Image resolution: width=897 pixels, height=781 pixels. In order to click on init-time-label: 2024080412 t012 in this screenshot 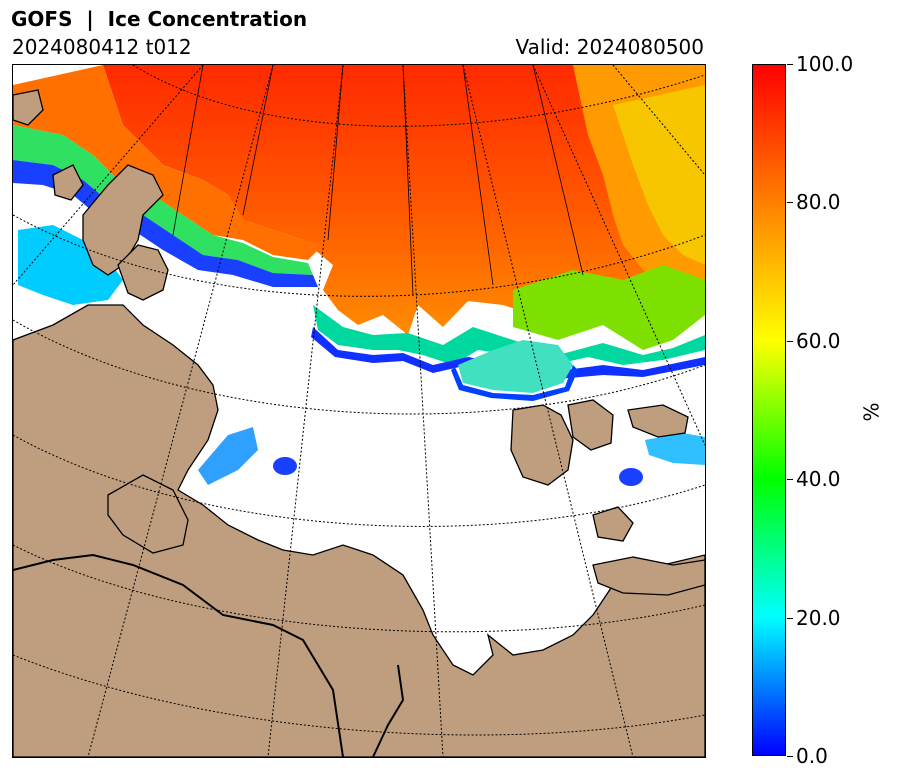, I will do `click(102, 47)`.